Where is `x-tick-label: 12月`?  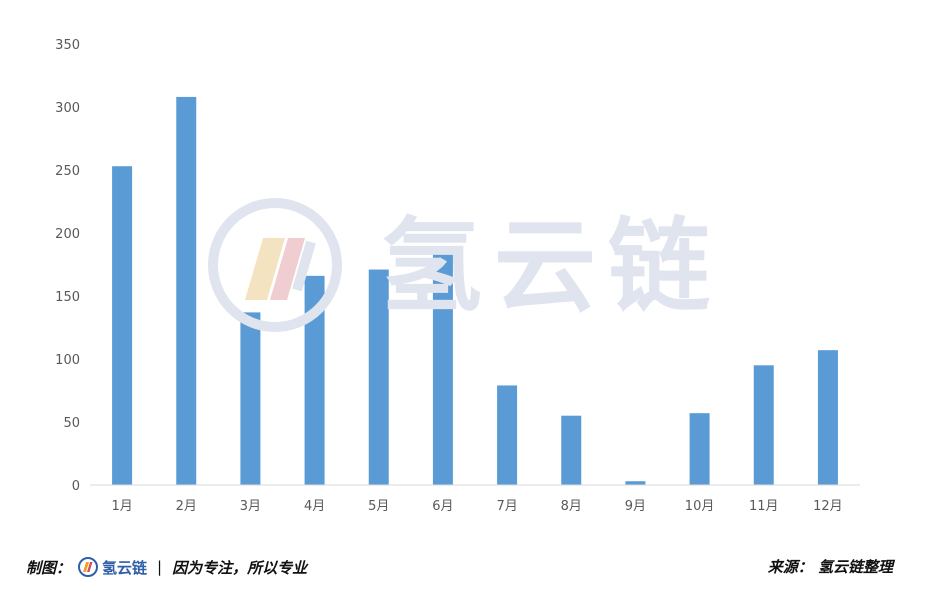
x-tick-label: 12月 is located at coordinates (828, 506).